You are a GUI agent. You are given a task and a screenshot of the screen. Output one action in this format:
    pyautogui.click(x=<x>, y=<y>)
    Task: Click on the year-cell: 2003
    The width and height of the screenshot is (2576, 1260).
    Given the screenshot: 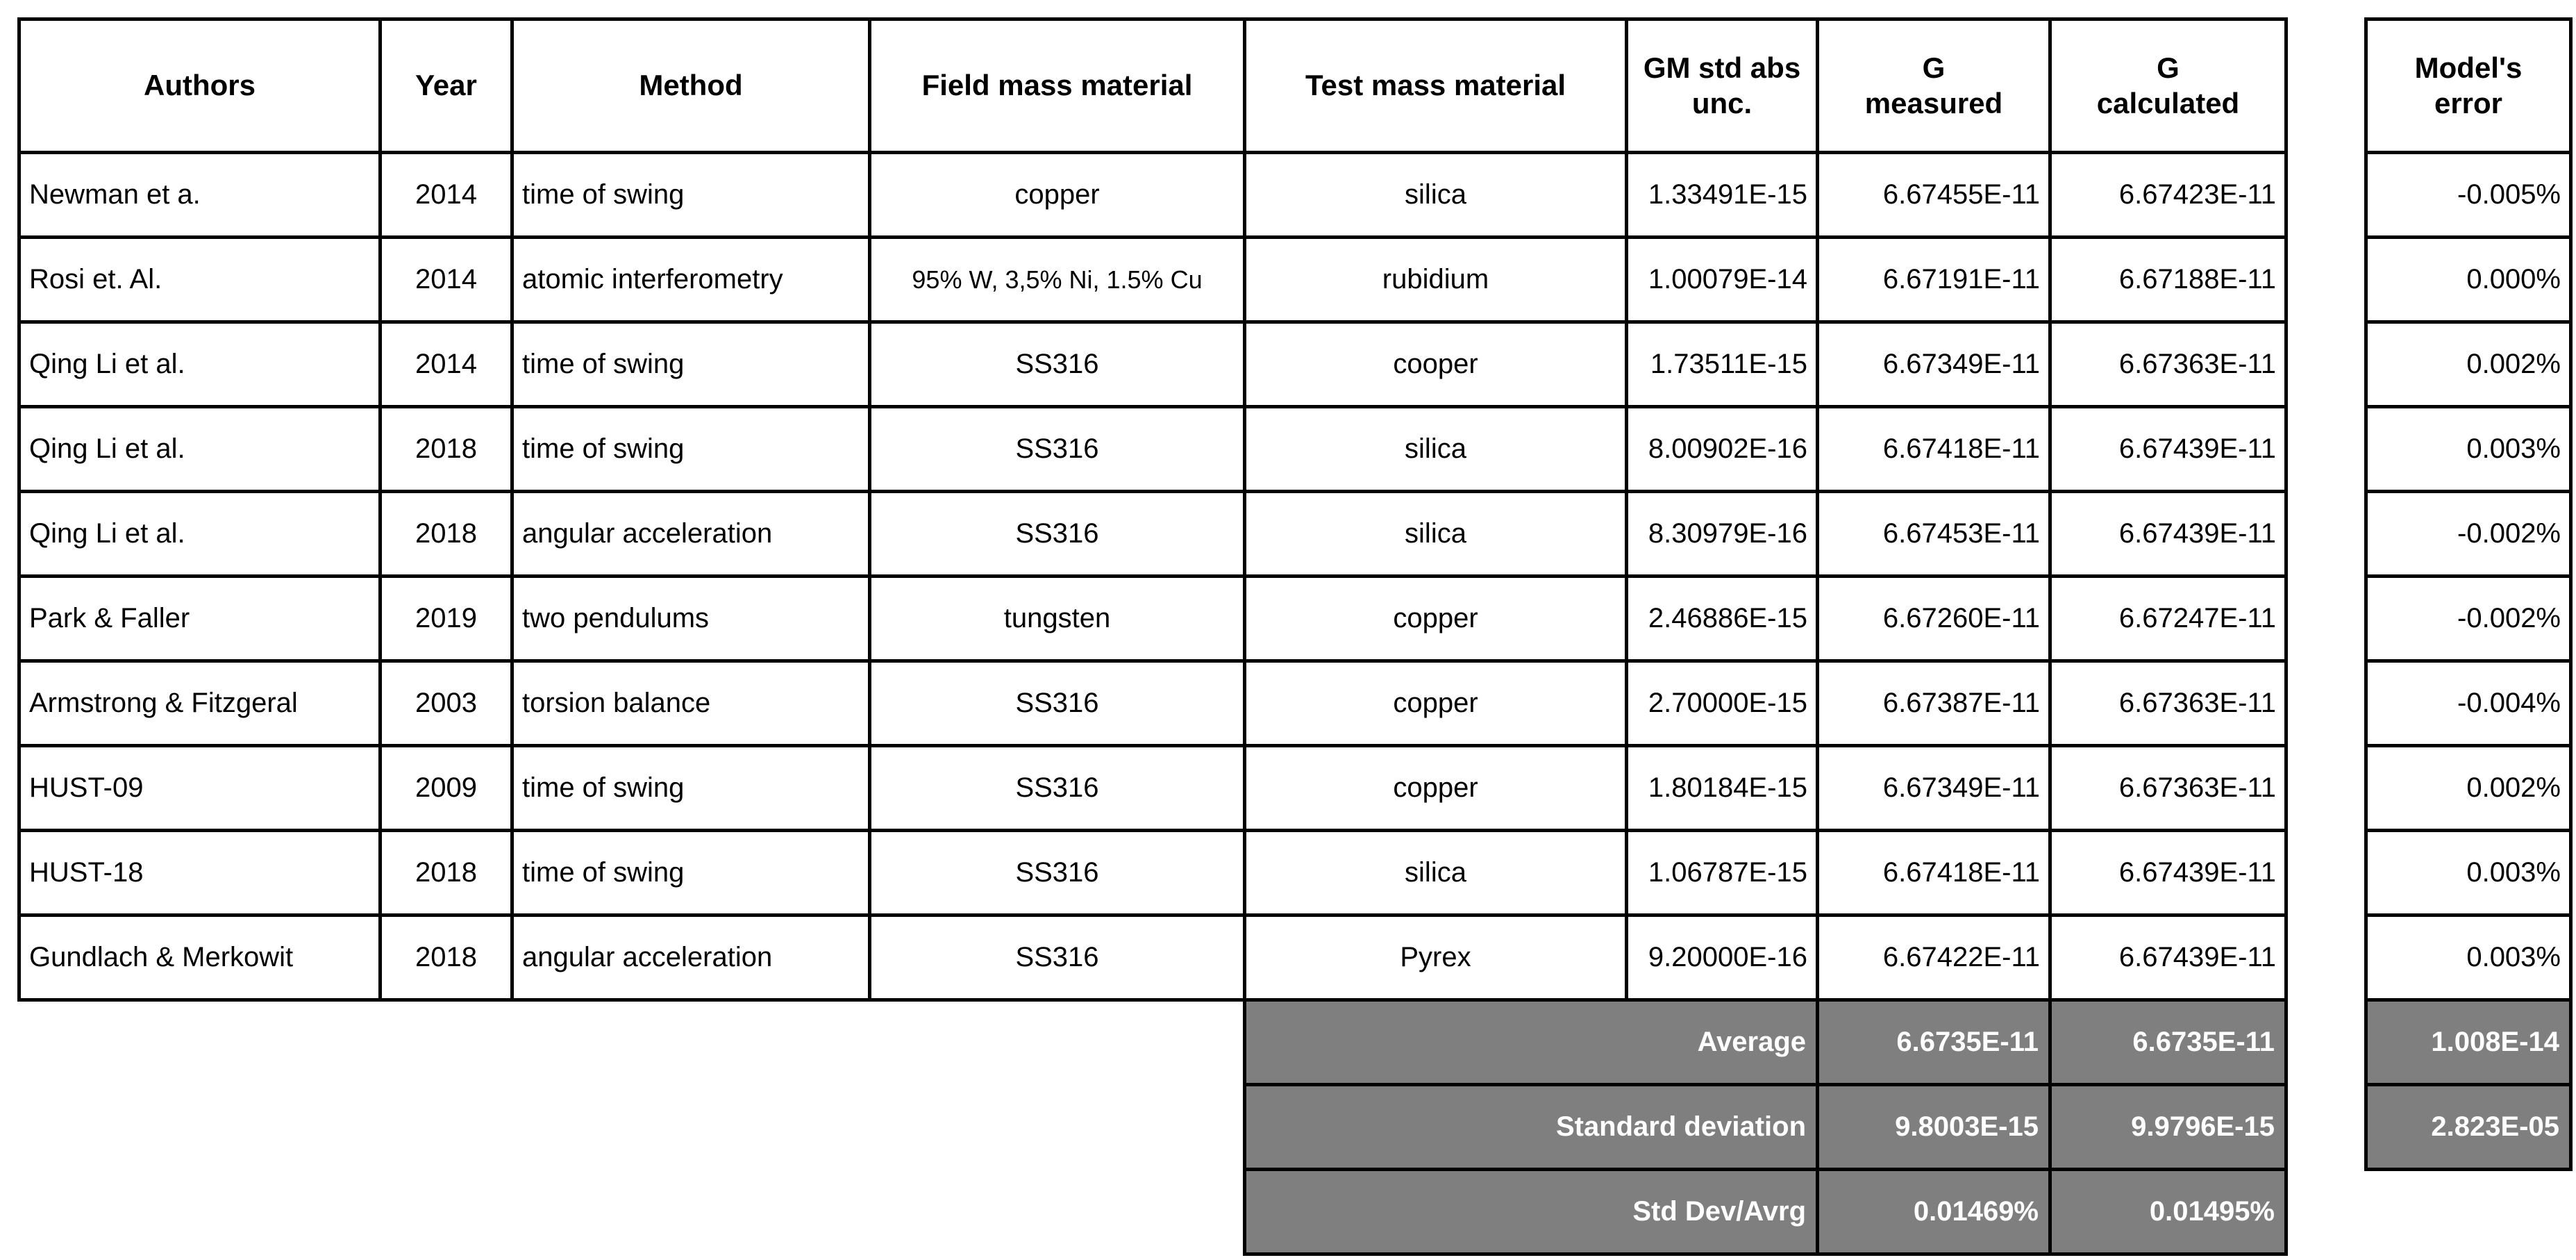 What is the action you would take?
    pyautogui.click(x=446, y=703)
    